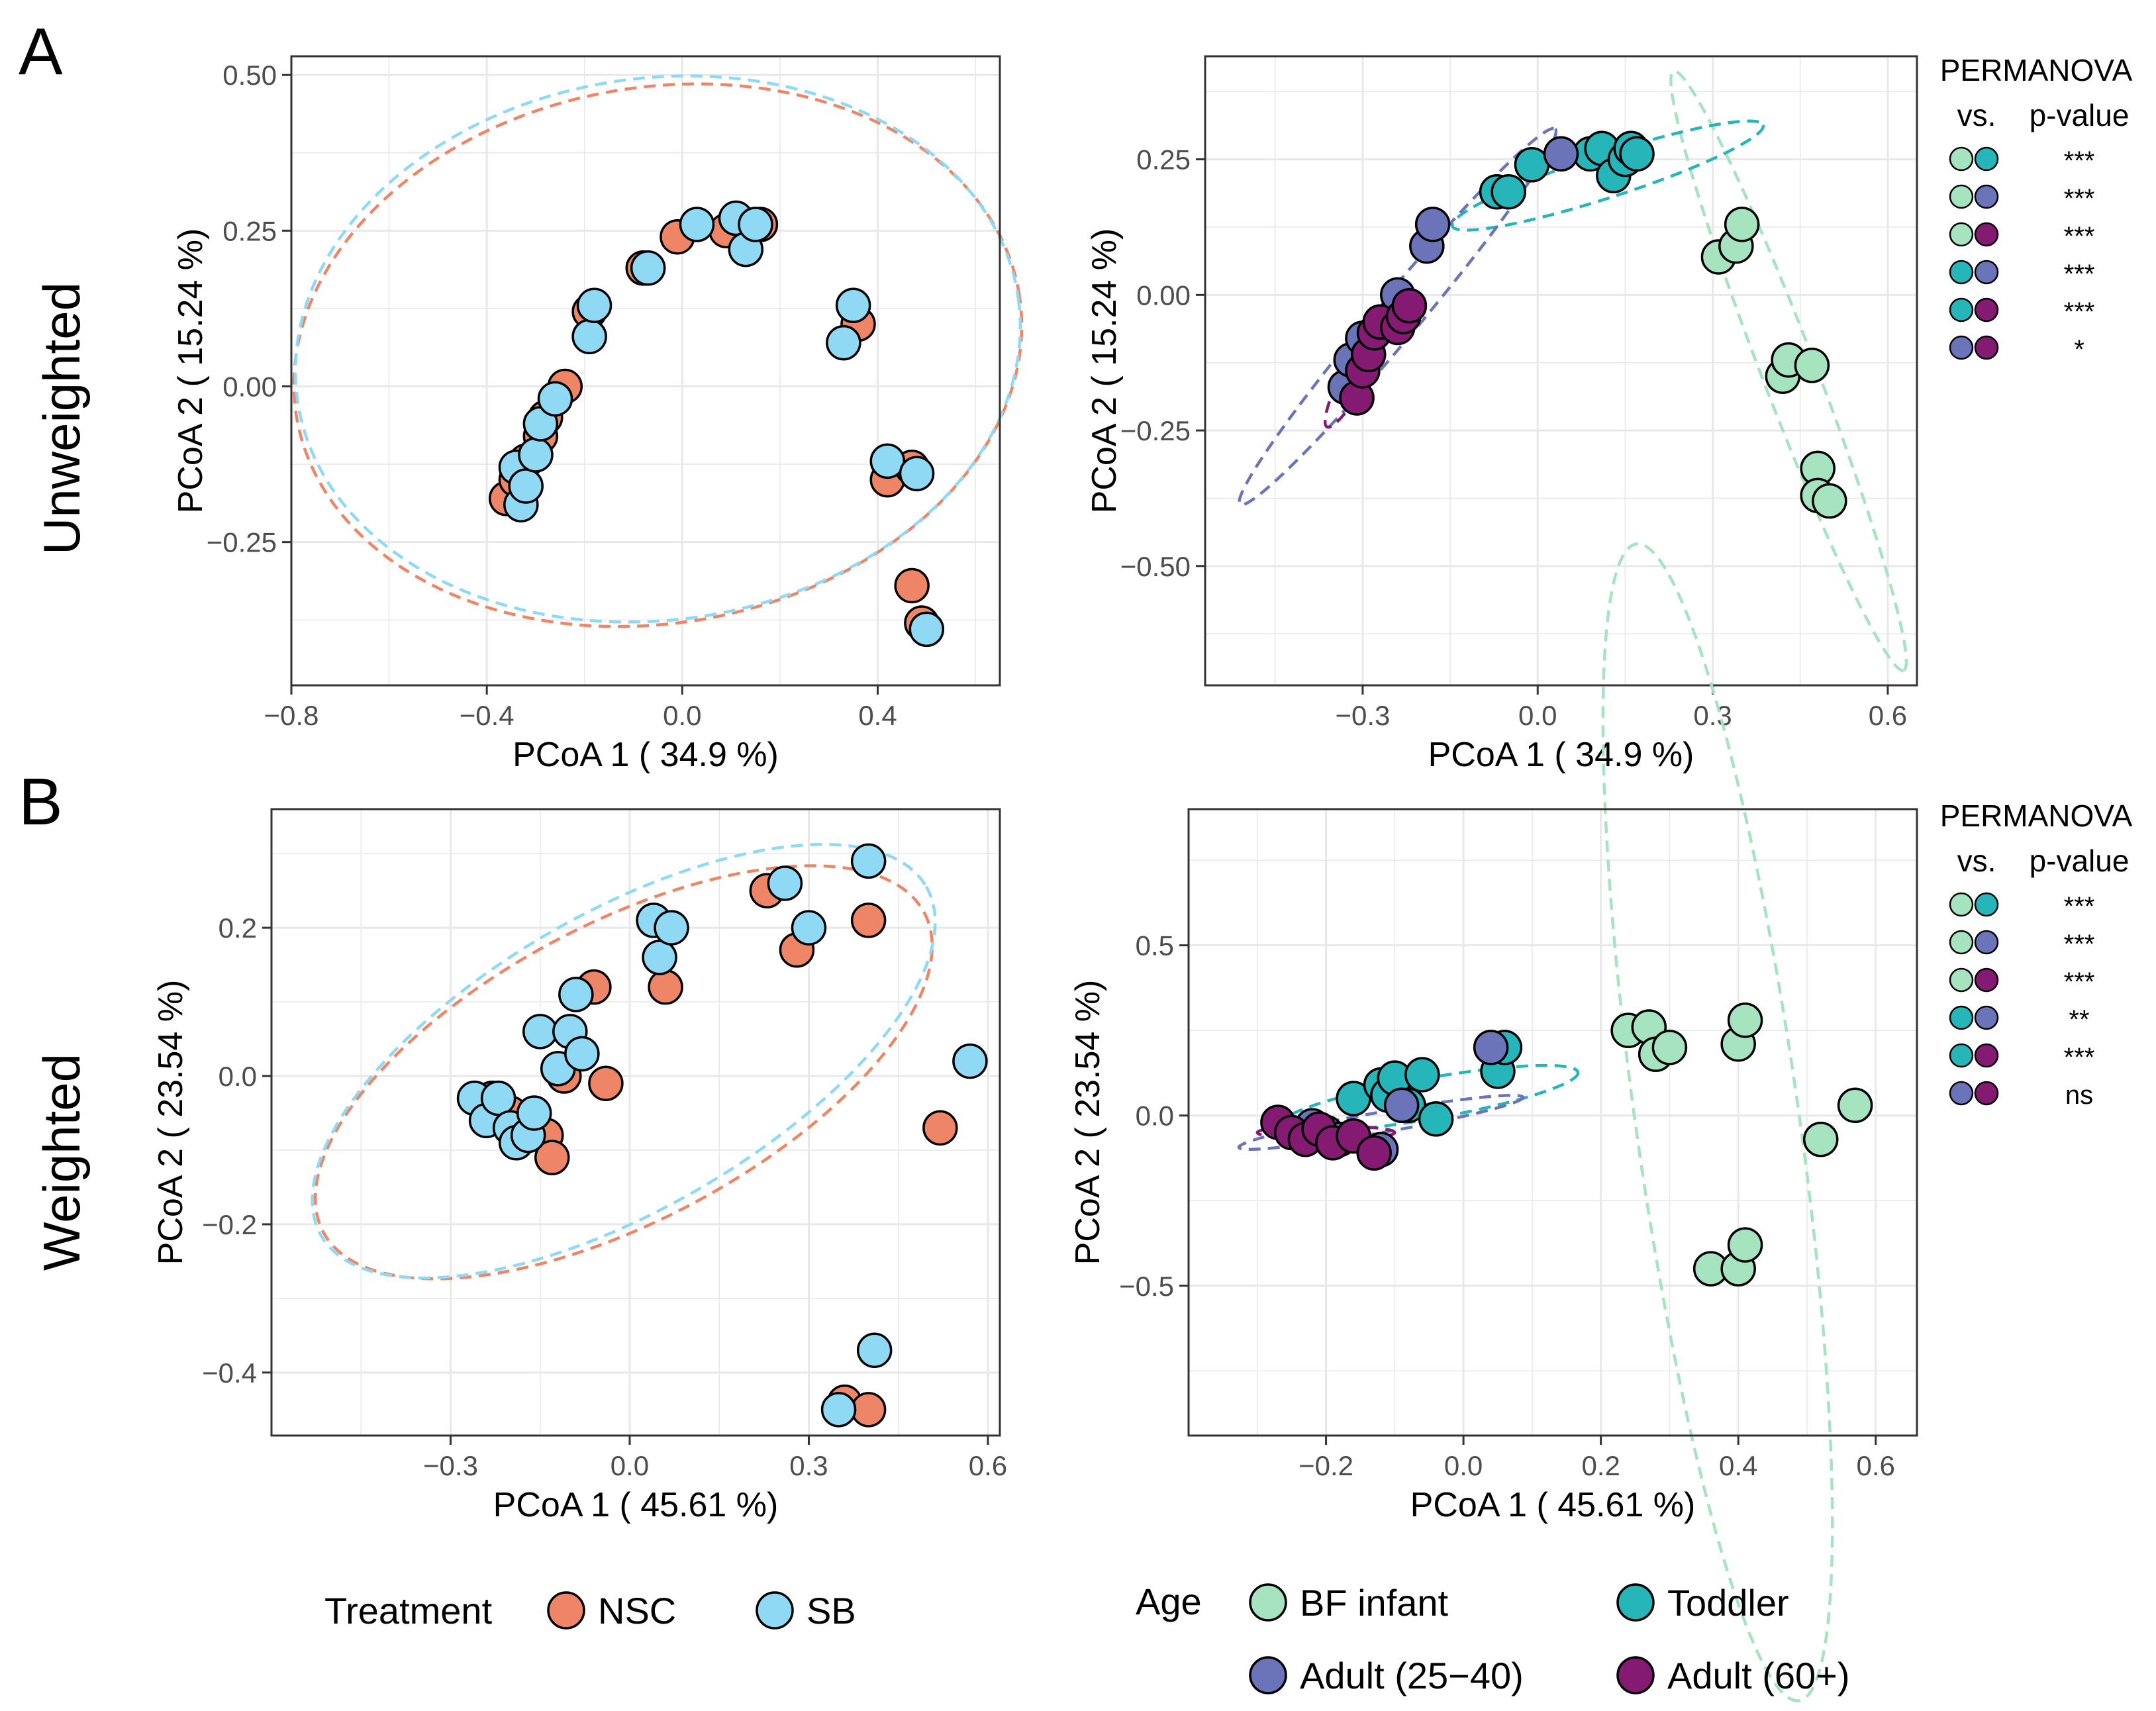 The width and height of the screenshot is (2156, 1711). I want to click on legend-label-sb: SB, so click(831, 1611).